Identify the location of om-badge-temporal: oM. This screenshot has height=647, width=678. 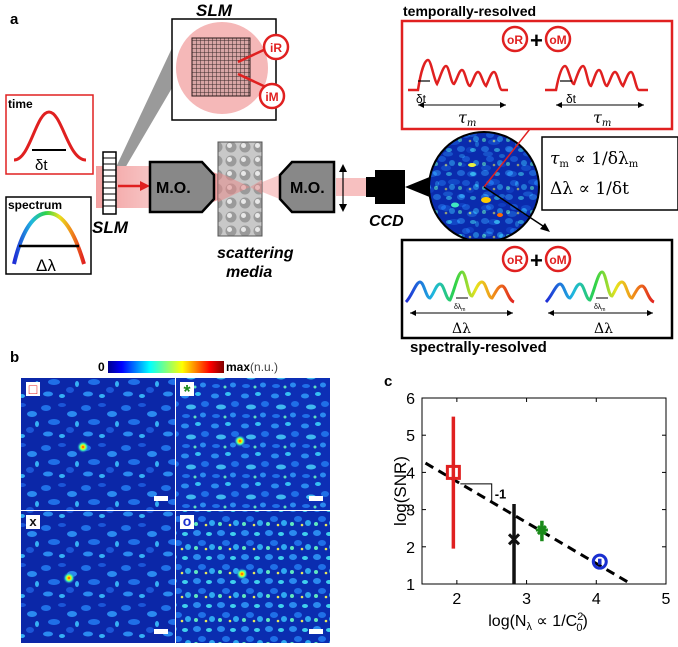
(558, 39).